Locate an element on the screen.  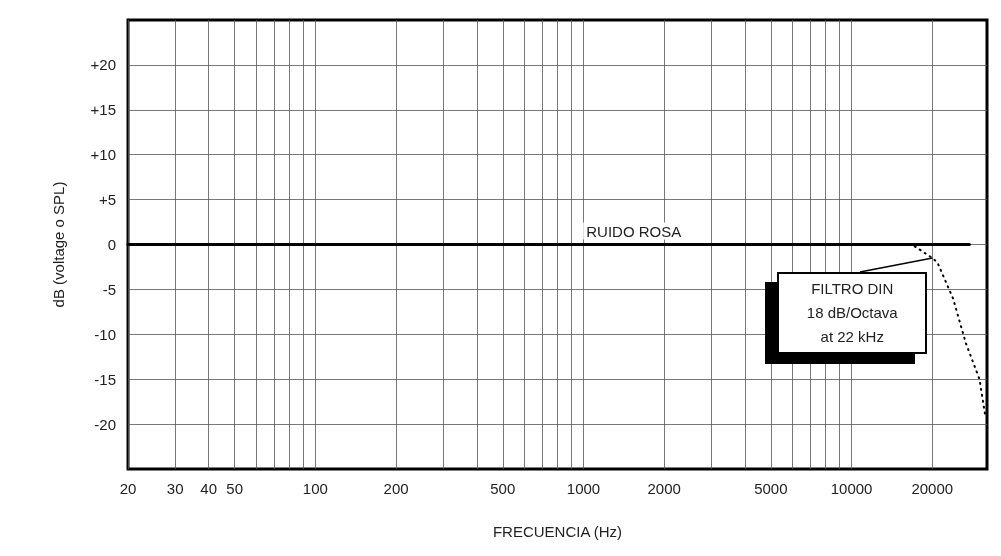
x-tick-label: 500 is located at coordinates (503, 488).